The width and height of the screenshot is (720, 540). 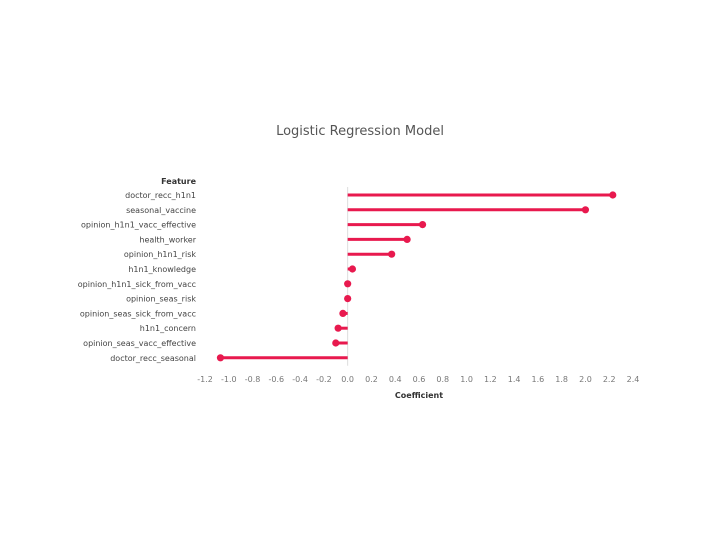 What do you see at coordinates (561, 379) in the screenshot?
I see `x-tick-label: 1.8` at bounding box center [561, 379].